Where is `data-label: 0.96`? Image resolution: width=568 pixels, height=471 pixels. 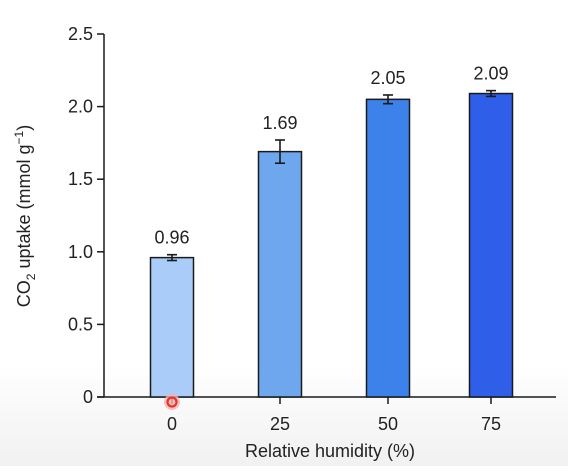 data-label: 0.96 is located at coordinates (171, 238).